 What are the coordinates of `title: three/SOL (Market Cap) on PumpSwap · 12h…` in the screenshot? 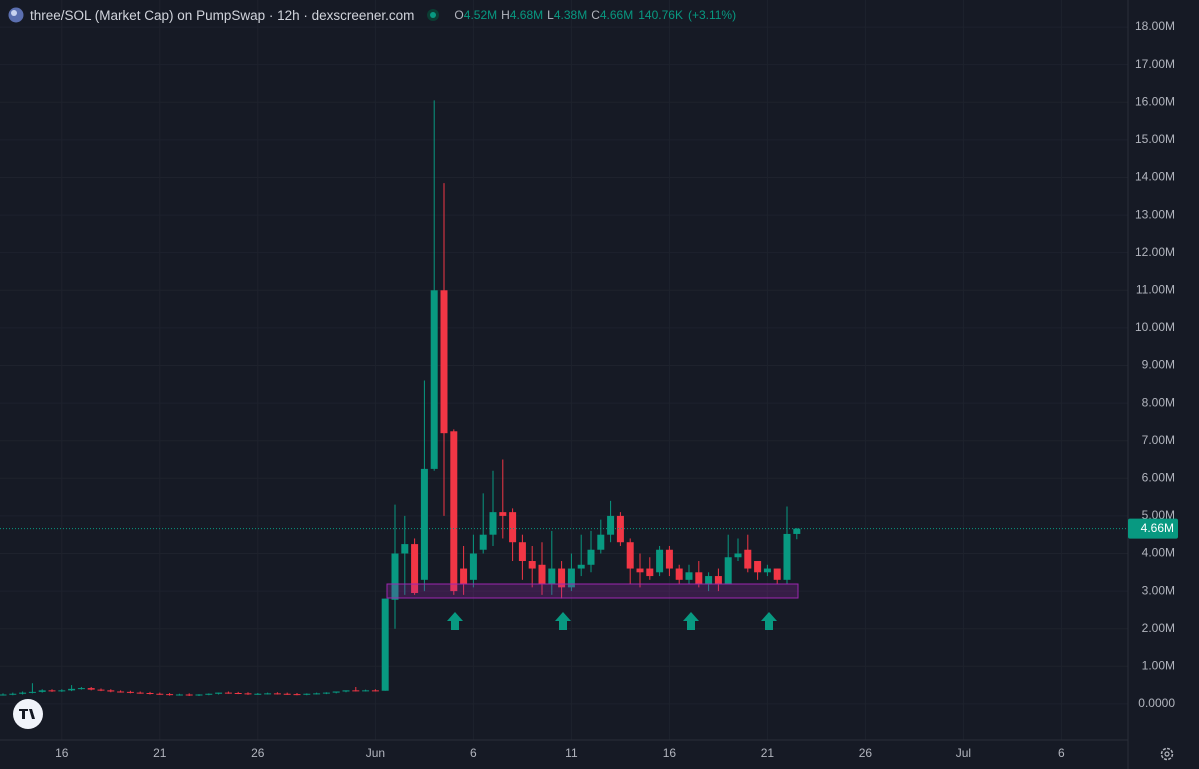 It's located at (222, 15).